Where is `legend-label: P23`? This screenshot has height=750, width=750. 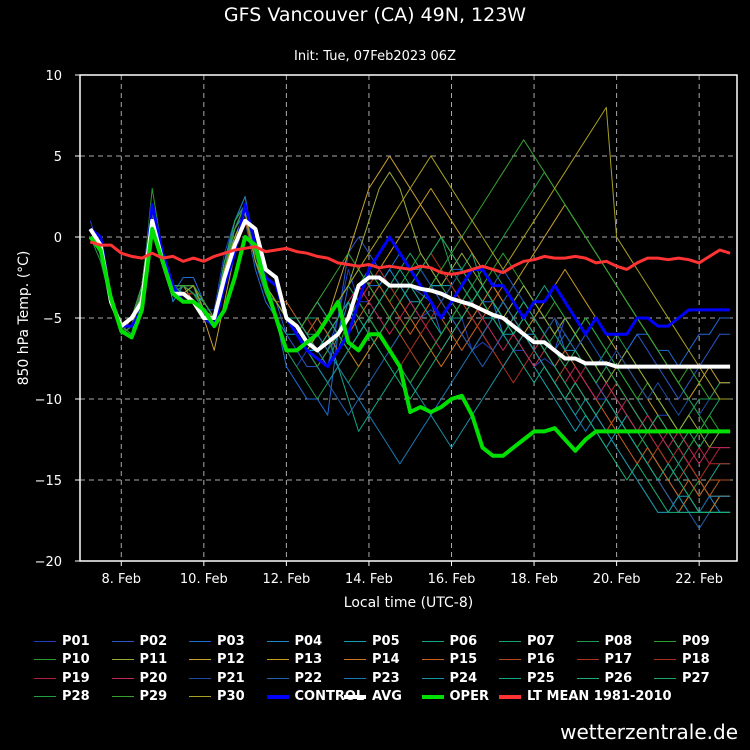 legend-label: P23 is located at coordinates (386, 678).